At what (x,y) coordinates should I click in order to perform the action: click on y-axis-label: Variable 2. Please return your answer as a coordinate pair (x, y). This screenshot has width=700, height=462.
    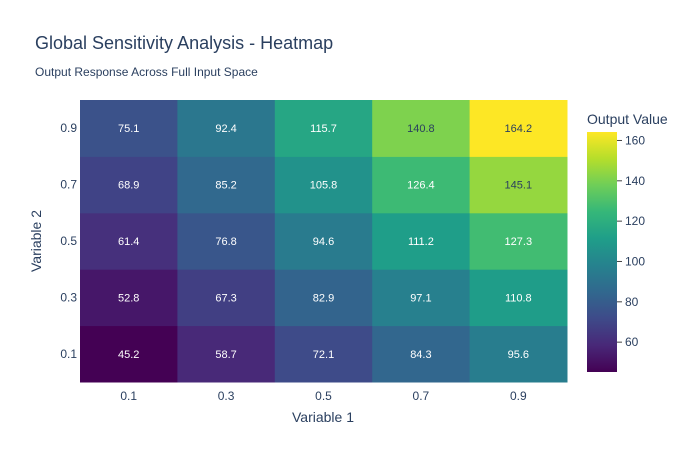
    Looking at the image, I should click on (36, 241).